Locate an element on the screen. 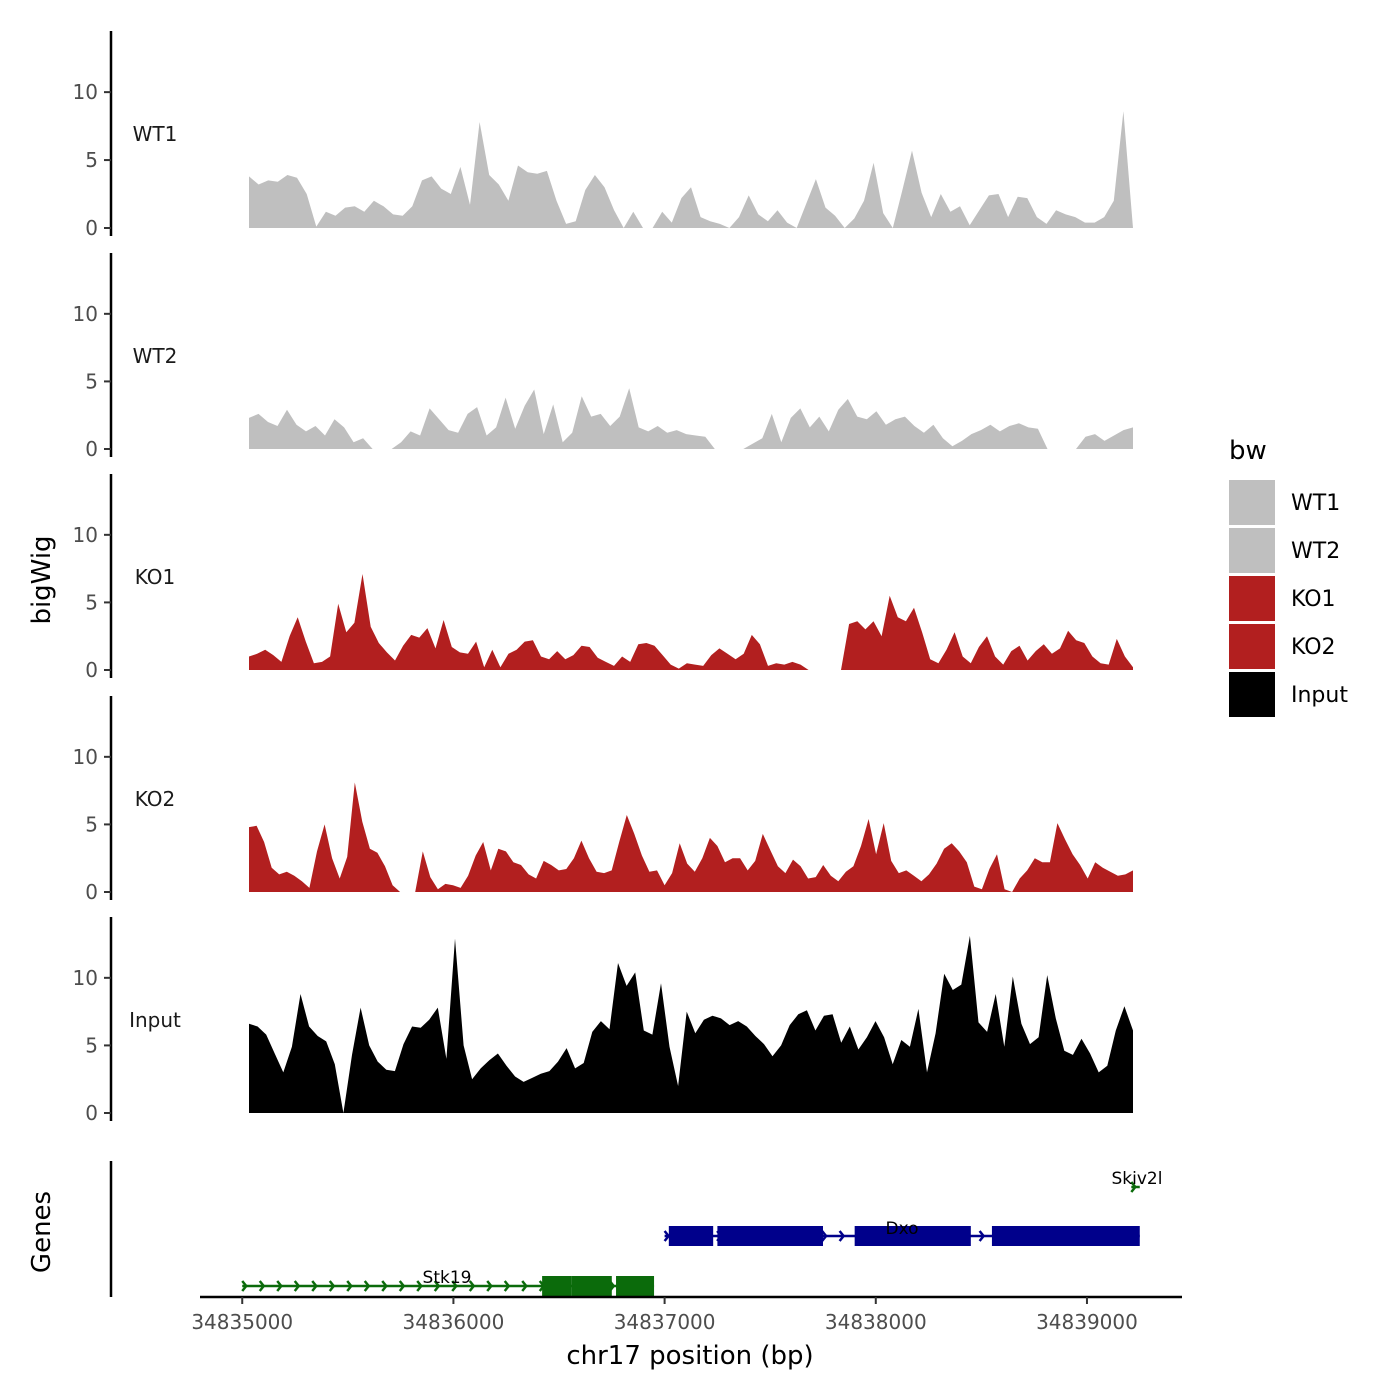 Image resolution: width=1400 pixels, height=1400 pixels. legend-label-wt2: WT2 is located at coordinates (1315, 551).